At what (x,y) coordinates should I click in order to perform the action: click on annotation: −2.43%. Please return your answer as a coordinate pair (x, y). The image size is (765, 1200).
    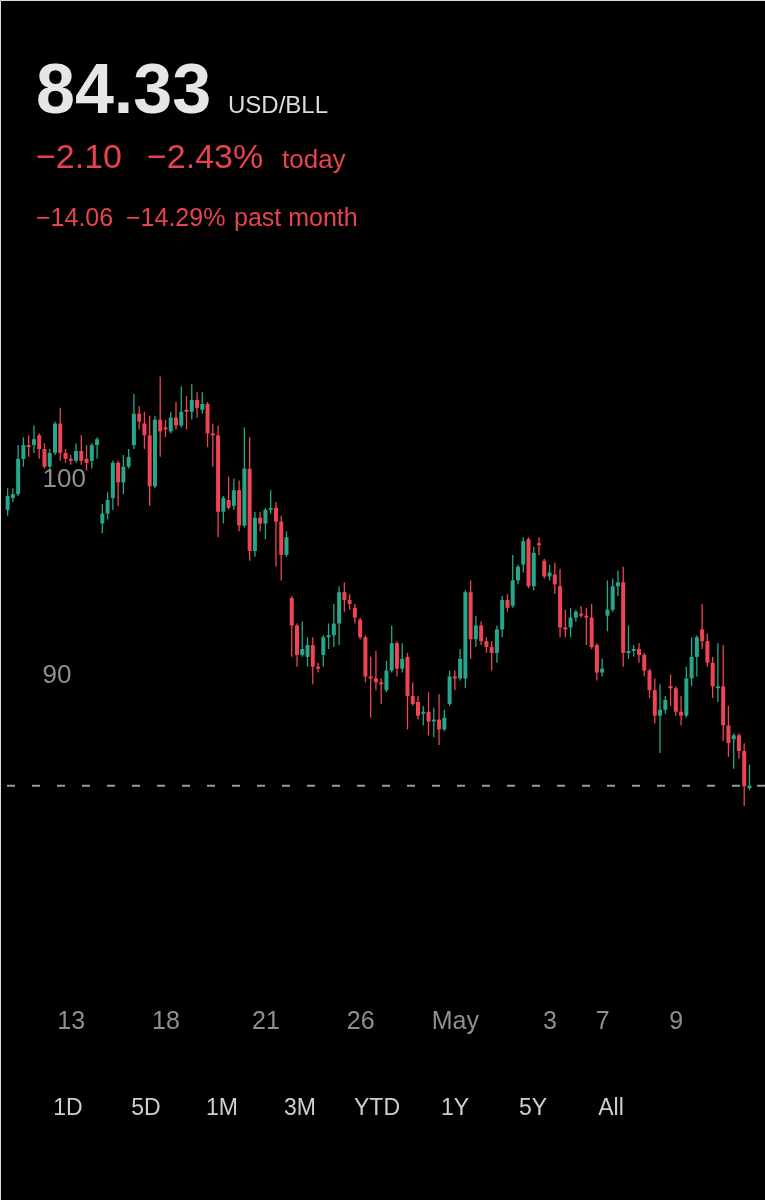
    Looking at the image, I should click on (205, 156).